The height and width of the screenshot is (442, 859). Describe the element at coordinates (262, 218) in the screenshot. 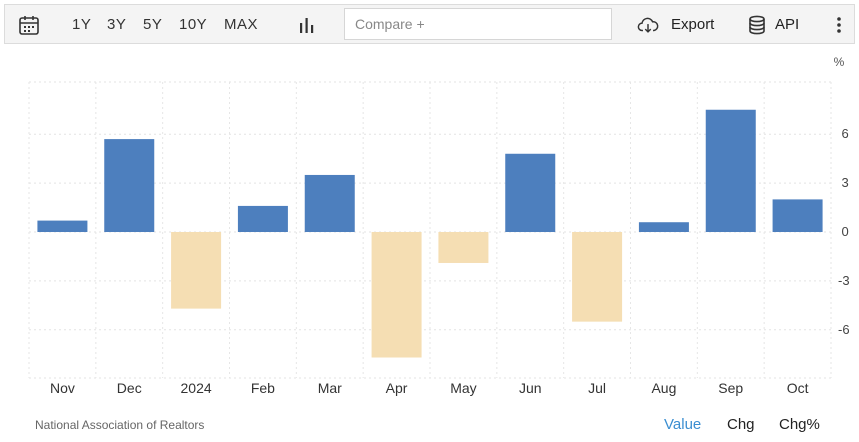

I see `bar-feb` at that location.